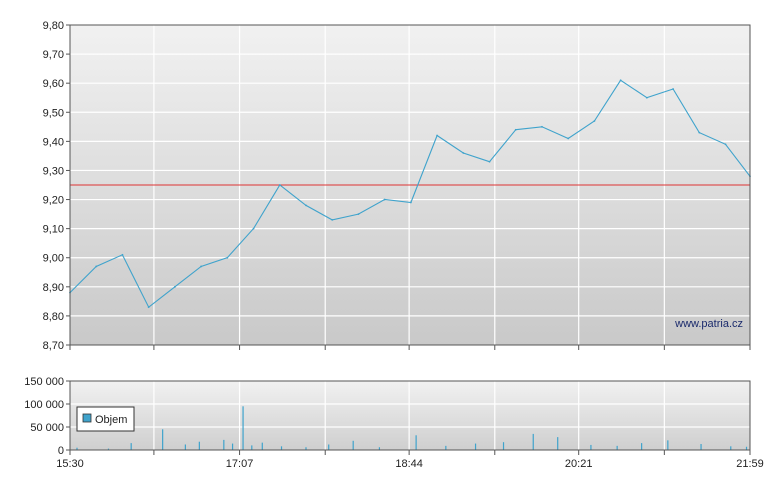 The width and height of the screenshot is (780, 490). Describe the element at coordinates (87, 418) in the screenshot. I see `legend-swatch` at that location.